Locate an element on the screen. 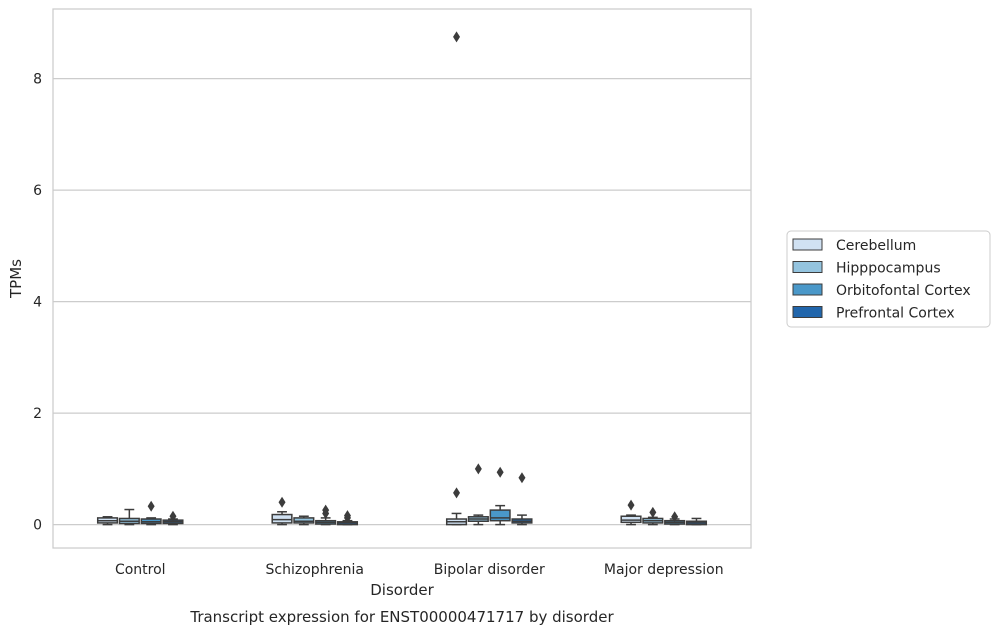 The width and height of the screenshot is (999, 634). legend-item: Prefrontal Cortex is located at coordinates (873, 314).